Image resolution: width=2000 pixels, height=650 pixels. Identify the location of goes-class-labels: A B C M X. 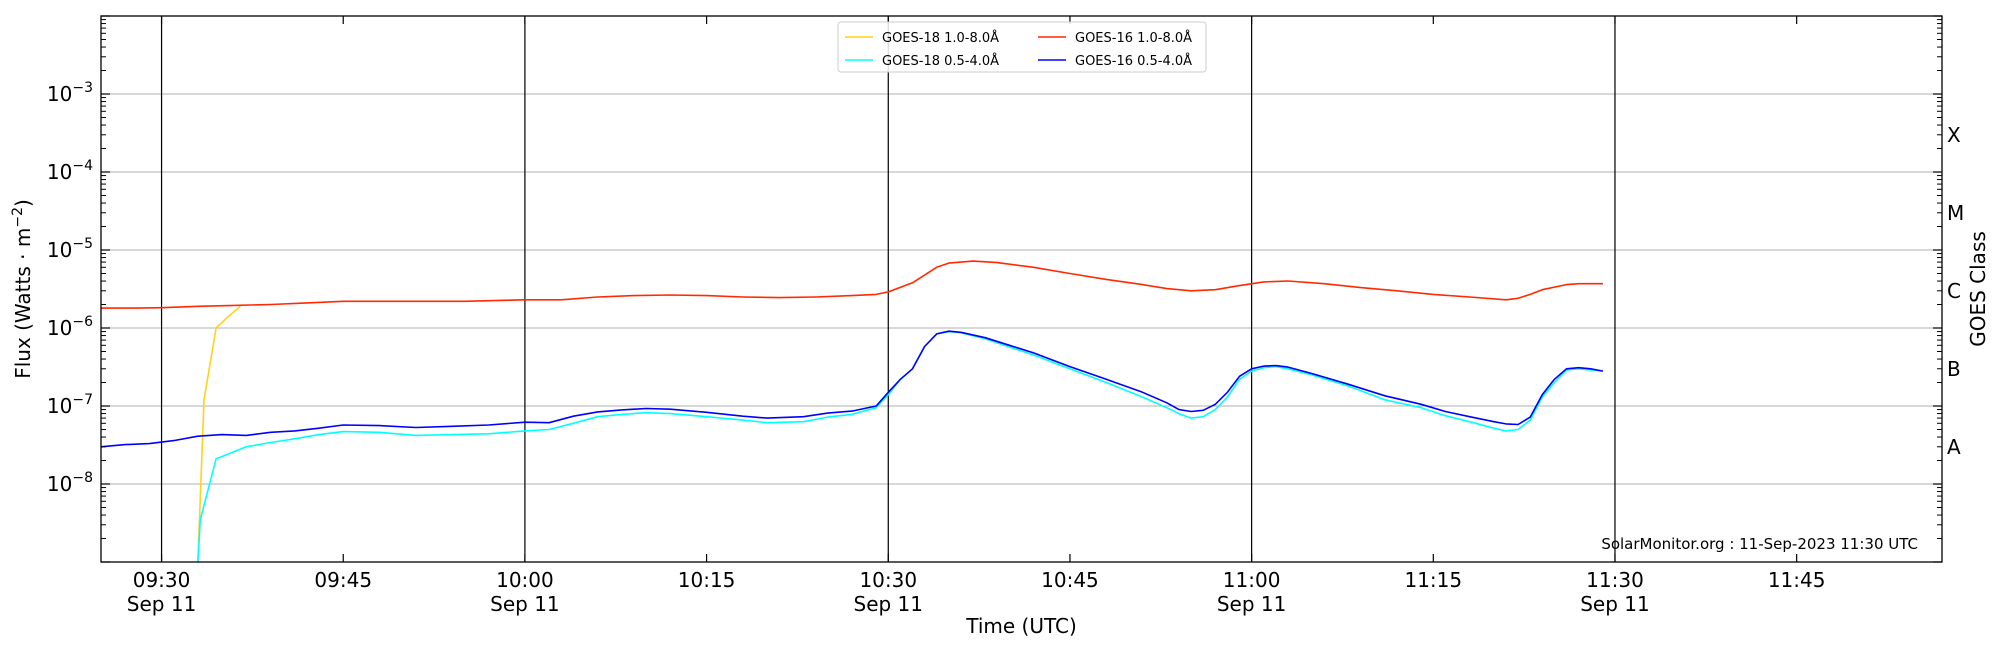
(1955, 291).